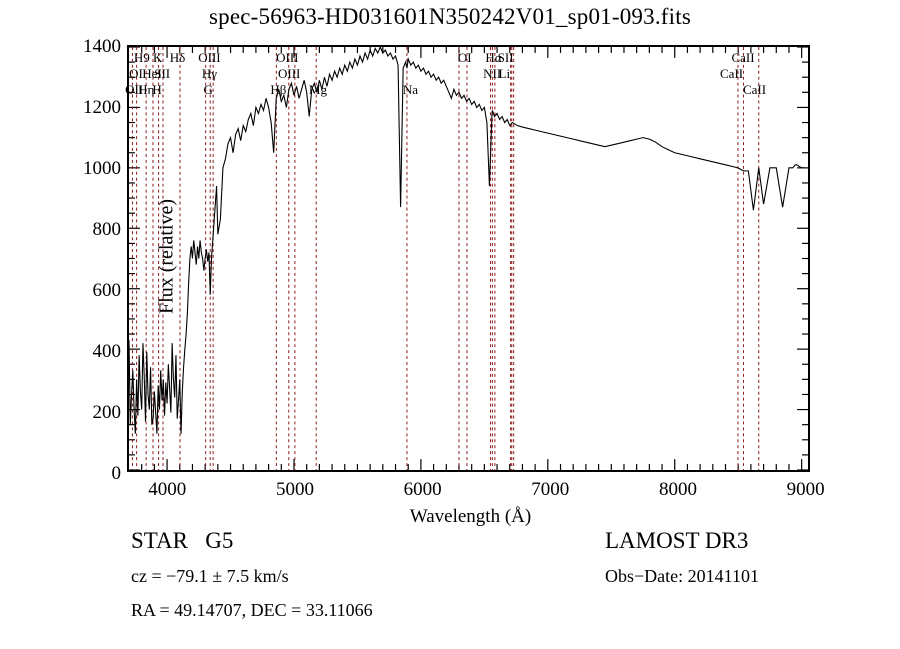 This screenshot has width=900, height=649. What do you see at coordinates (107, 412) in the screenshot?
I see `y-tick-label: 200` at bounding box center [107, 412].